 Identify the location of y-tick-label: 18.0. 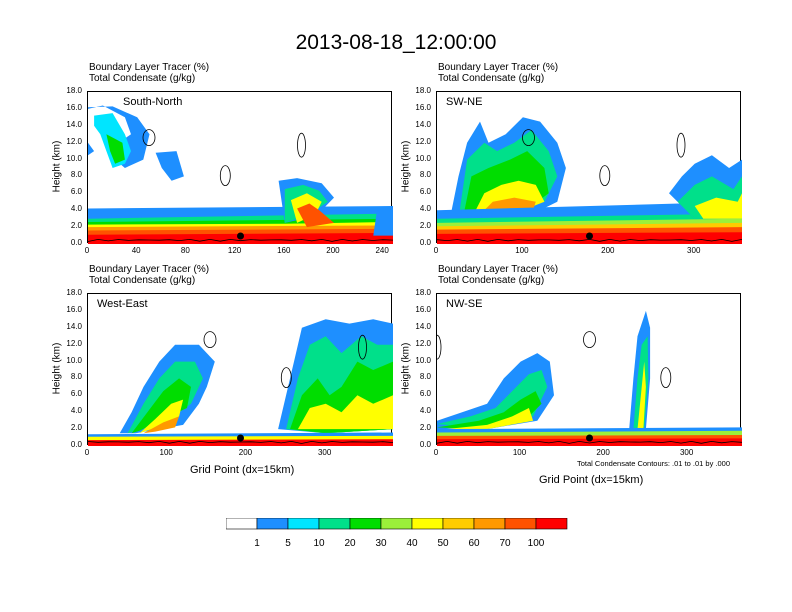
(423, 90).